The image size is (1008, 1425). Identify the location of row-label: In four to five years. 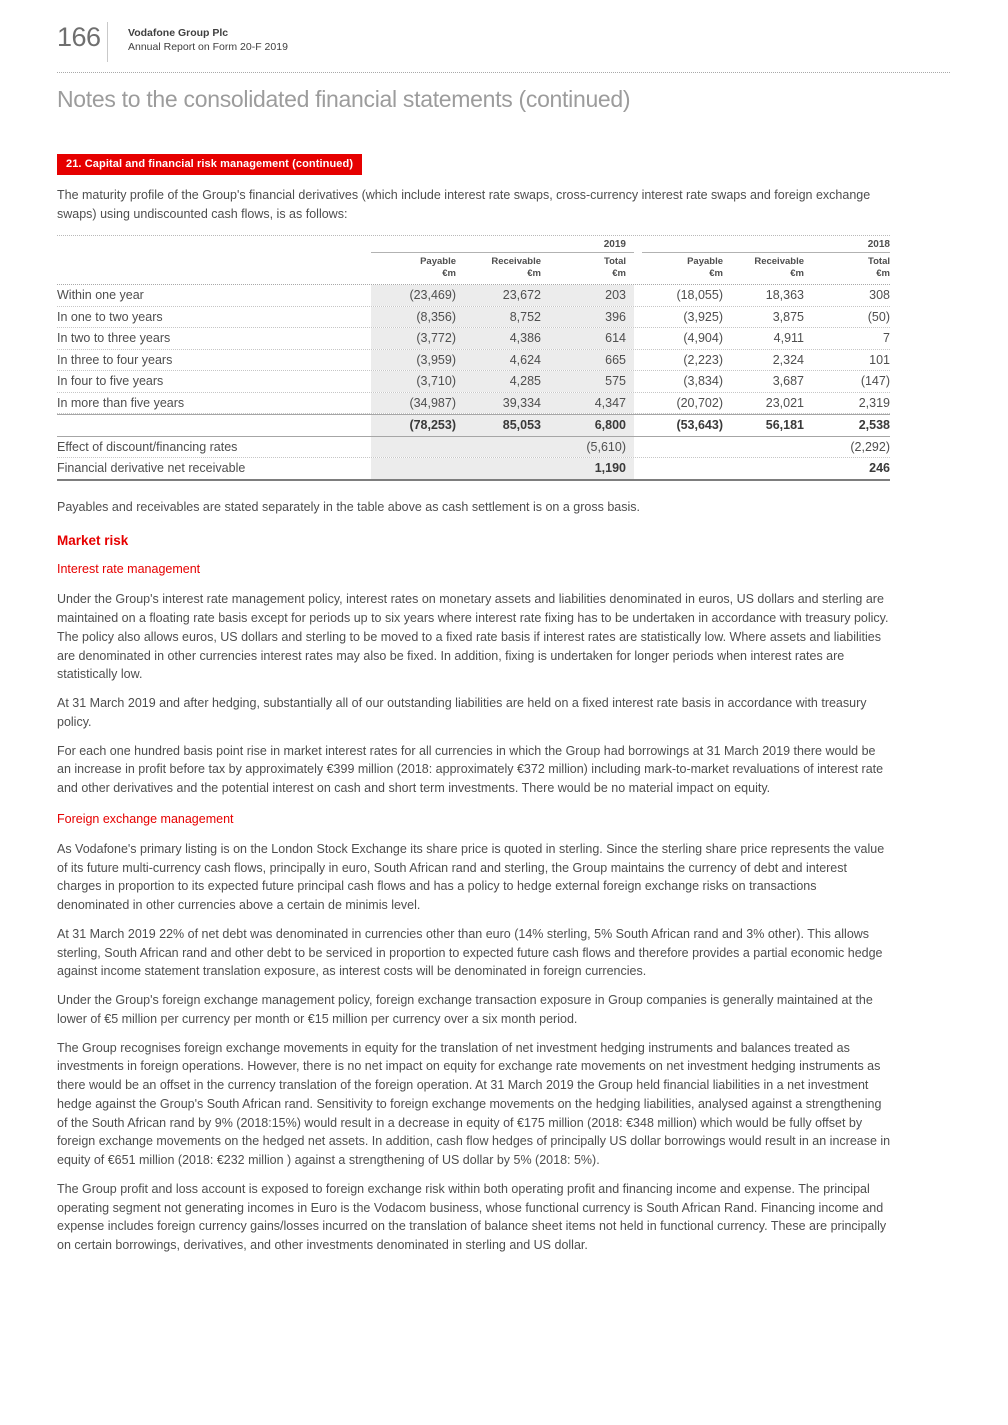
(110, 381).